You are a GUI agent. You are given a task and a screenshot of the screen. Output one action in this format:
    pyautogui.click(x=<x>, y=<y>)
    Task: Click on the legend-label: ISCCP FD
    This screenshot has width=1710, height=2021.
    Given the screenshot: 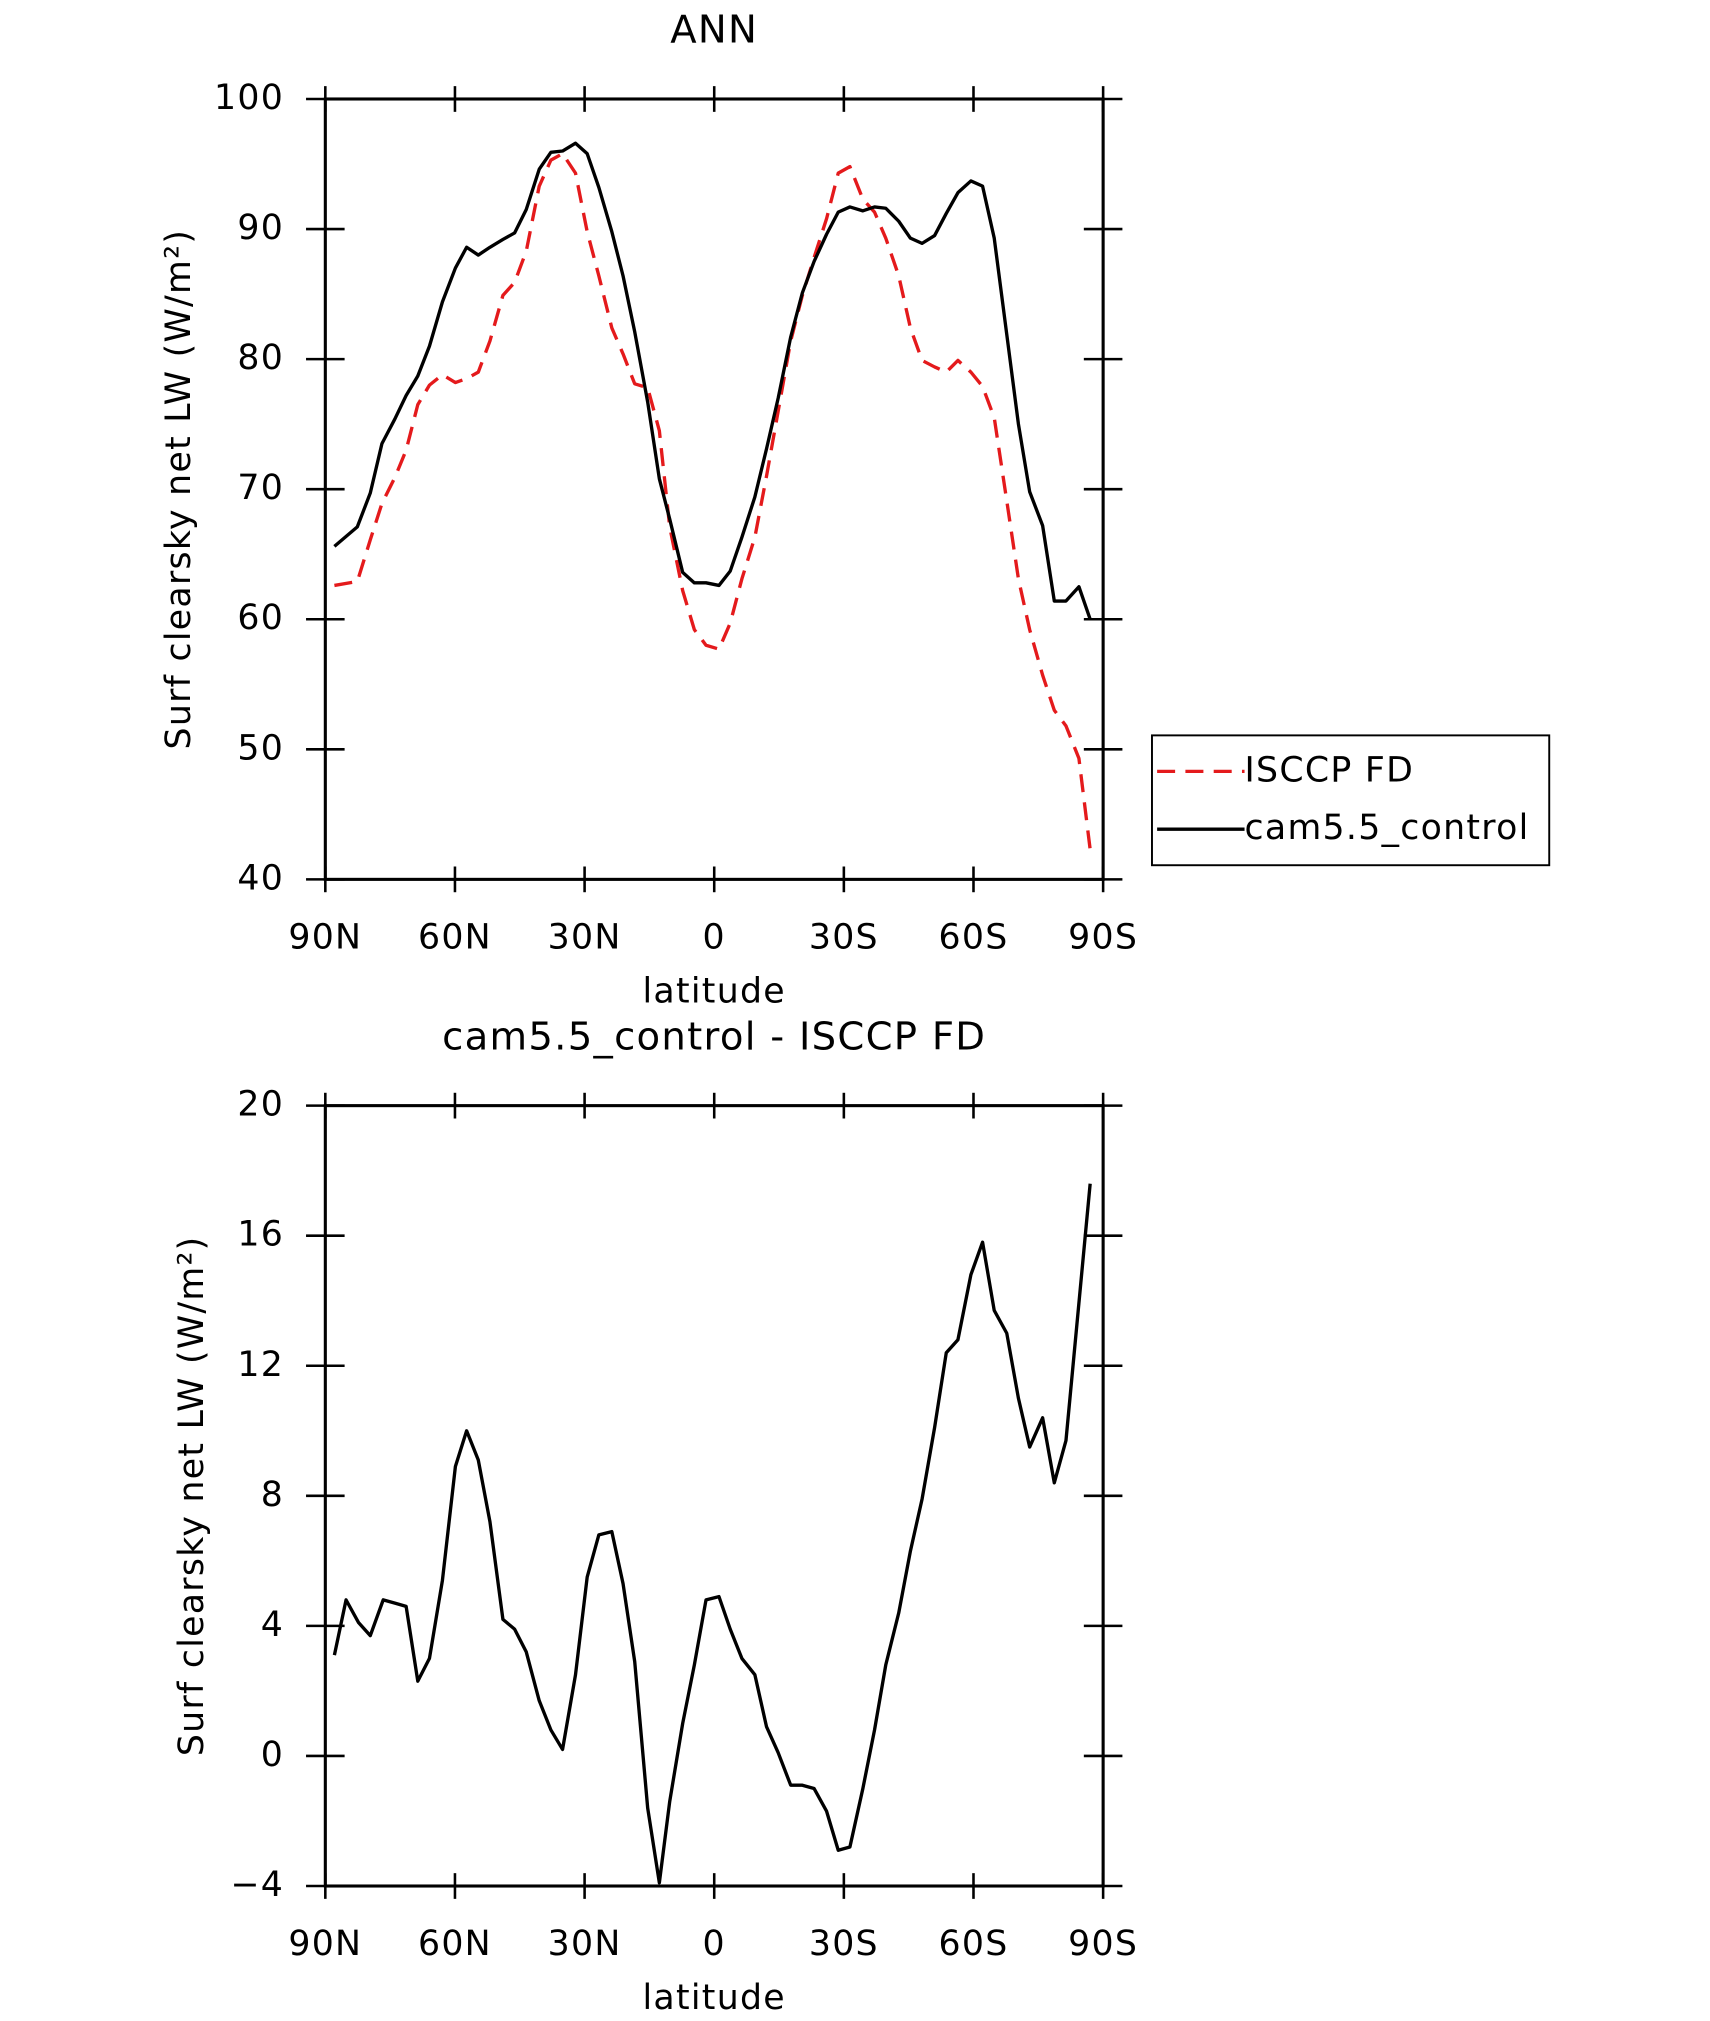 What is the action you would take?
    pyautogui.click(x=1330, y=770)
    